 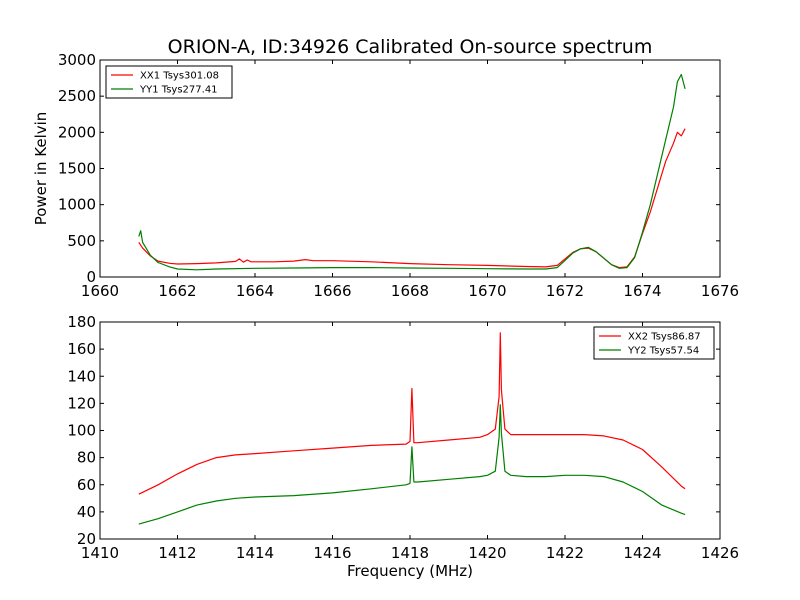 What do you see at coordinates (664, 337) in the screenshot?
I see `bottom-legend-label: XX2 Tsys86.87` at bounding box center [664, 337].